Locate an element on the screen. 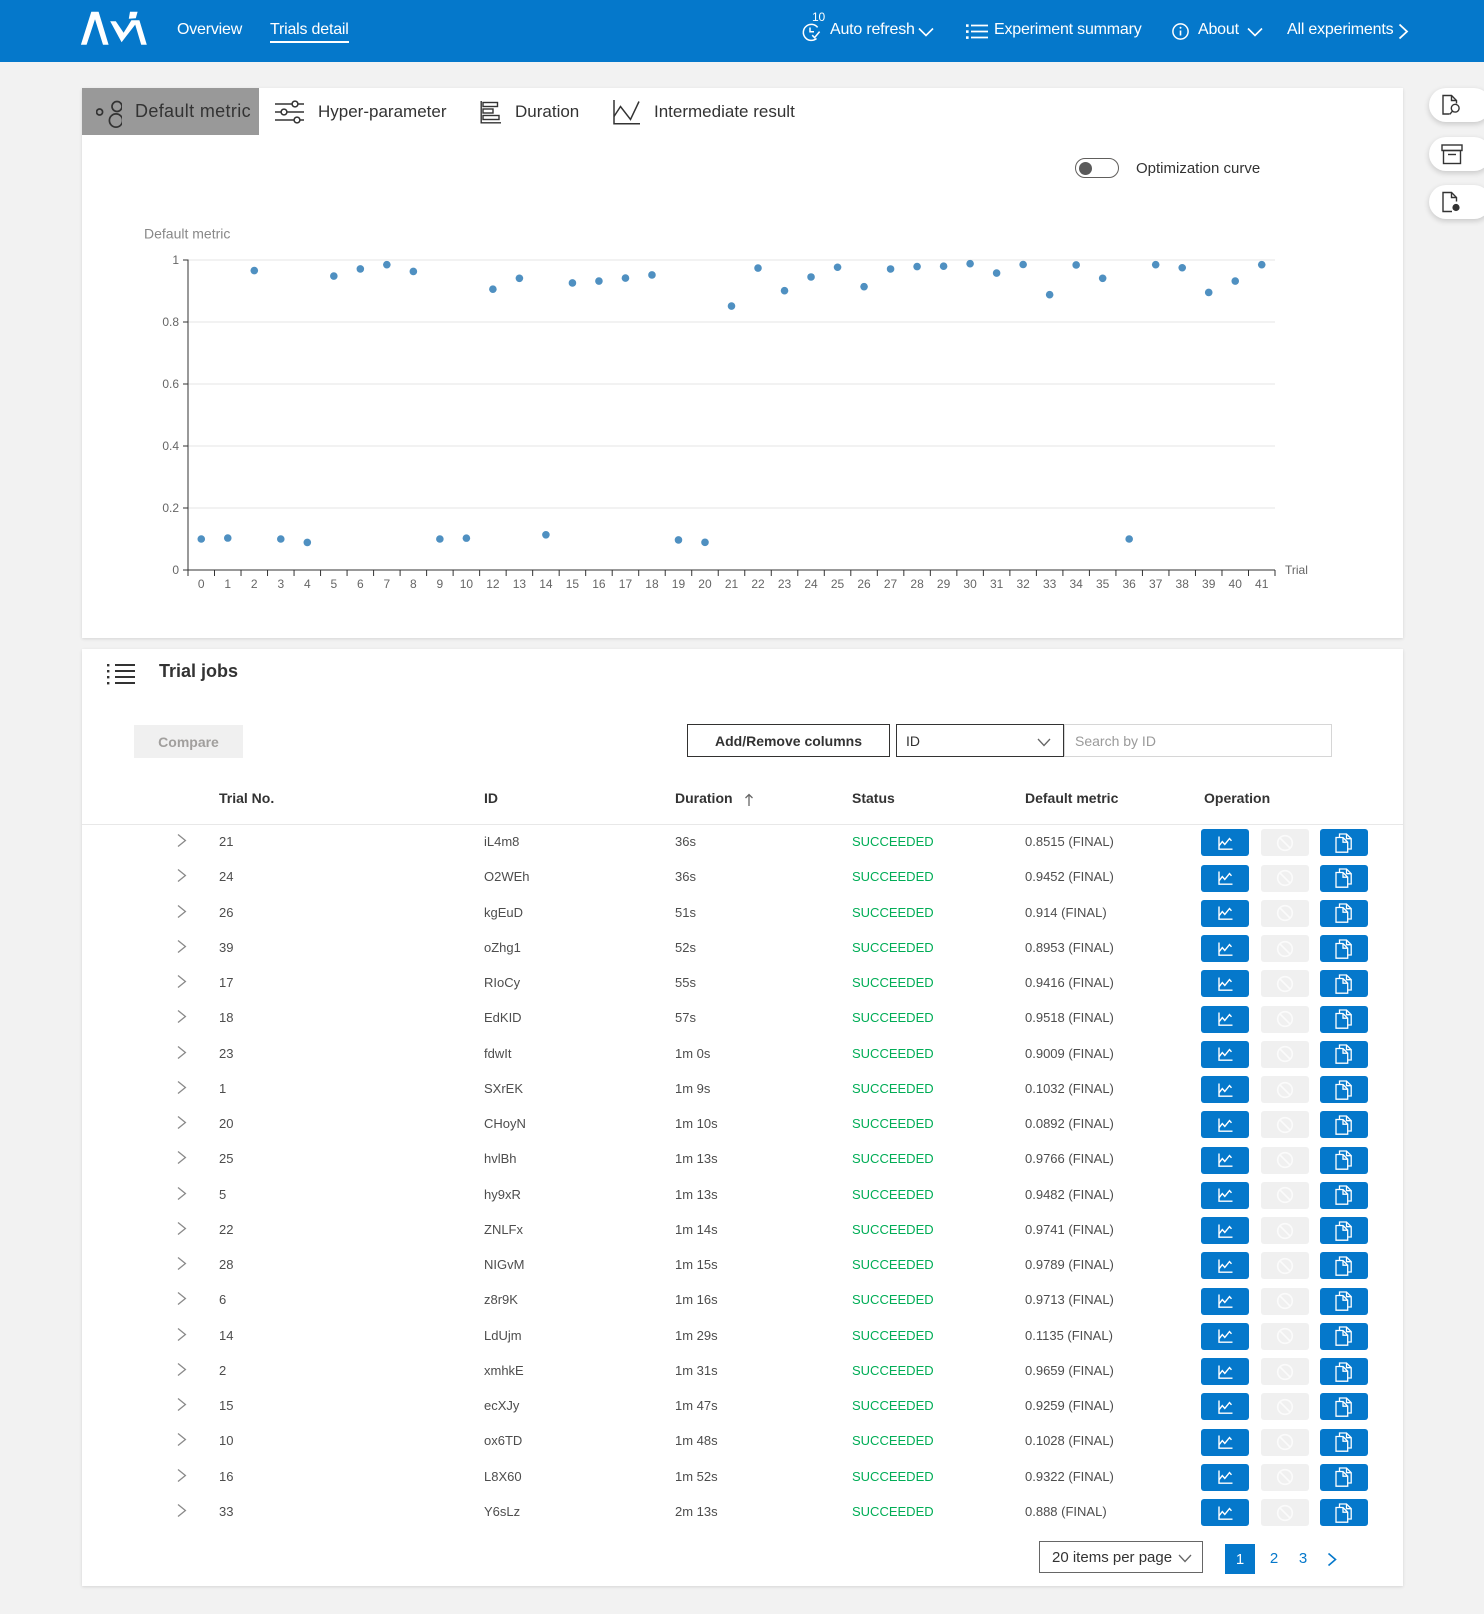 The height and width of the screenshot is (1614, 1484). svg-text: 17 is located at coordinates (626, 584).